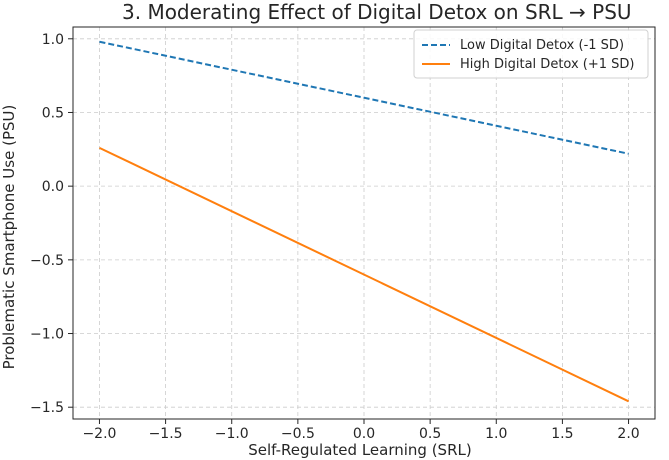 Image resolution: width=669 pixels, height=460 pixels. What do you see at coordinates (359, 450) in the screenshot?
I see `x-axis-label: Self-Regulated Learning (SRL)` at bounding box center [359, 450].